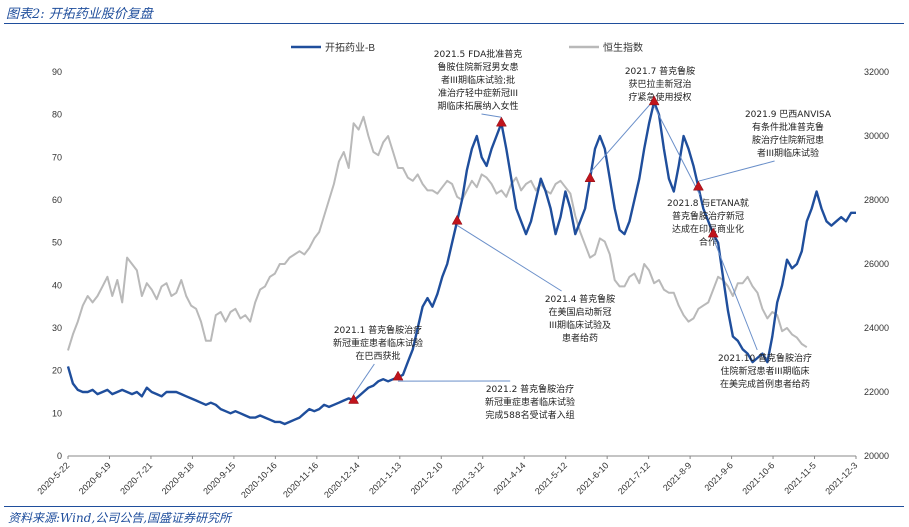 The height and width of the screenshot is (527, 909). What do you see at coordinates (634, 478) in the screenshot?
I see `x-tick-label: 2021-7-12` at bounding box center [634, 478].